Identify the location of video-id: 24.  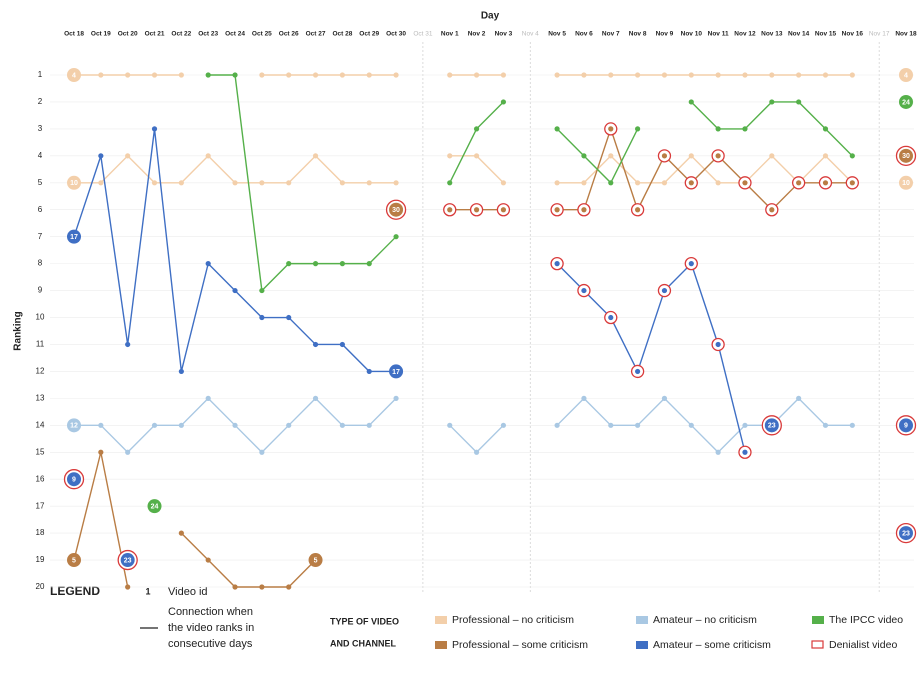
(155, 507).